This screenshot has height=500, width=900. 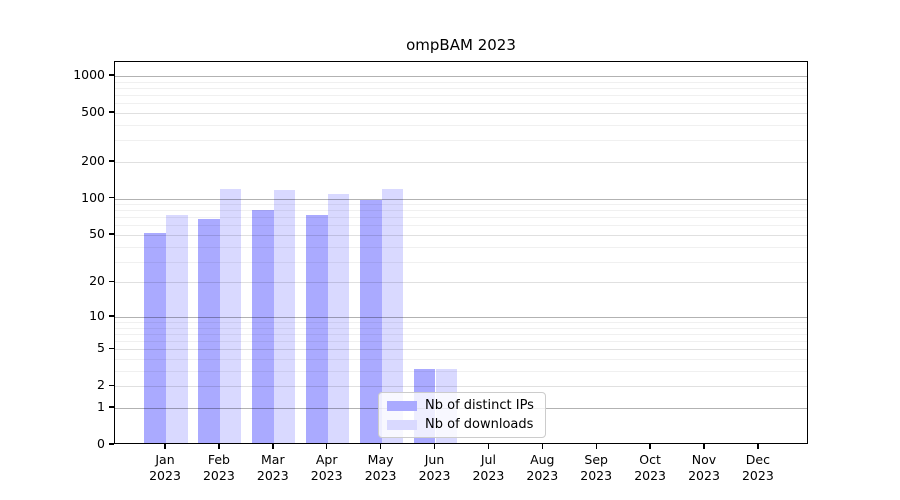 What do you see at coordinates (479, 405) in the screenshot?
I see `legend-label-distinct-ips: Nb of distinct IPs` at bounding box center [479, 405].